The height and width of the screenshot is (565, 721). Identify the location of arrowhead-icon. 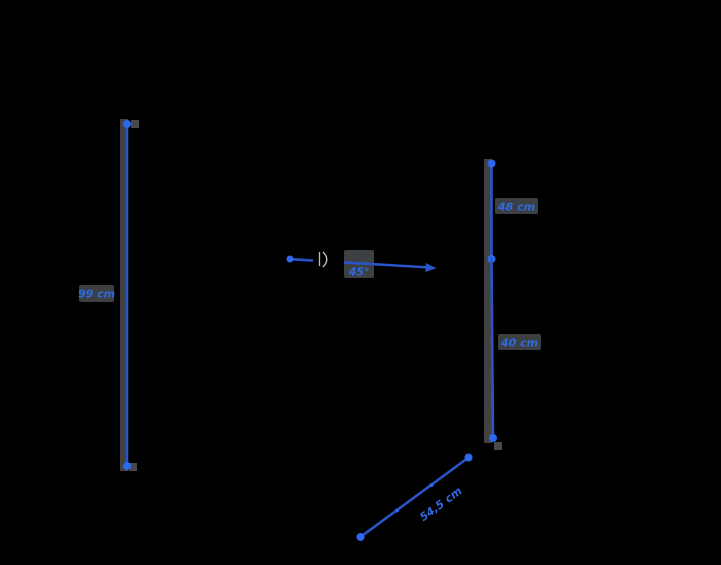
(431, 268).